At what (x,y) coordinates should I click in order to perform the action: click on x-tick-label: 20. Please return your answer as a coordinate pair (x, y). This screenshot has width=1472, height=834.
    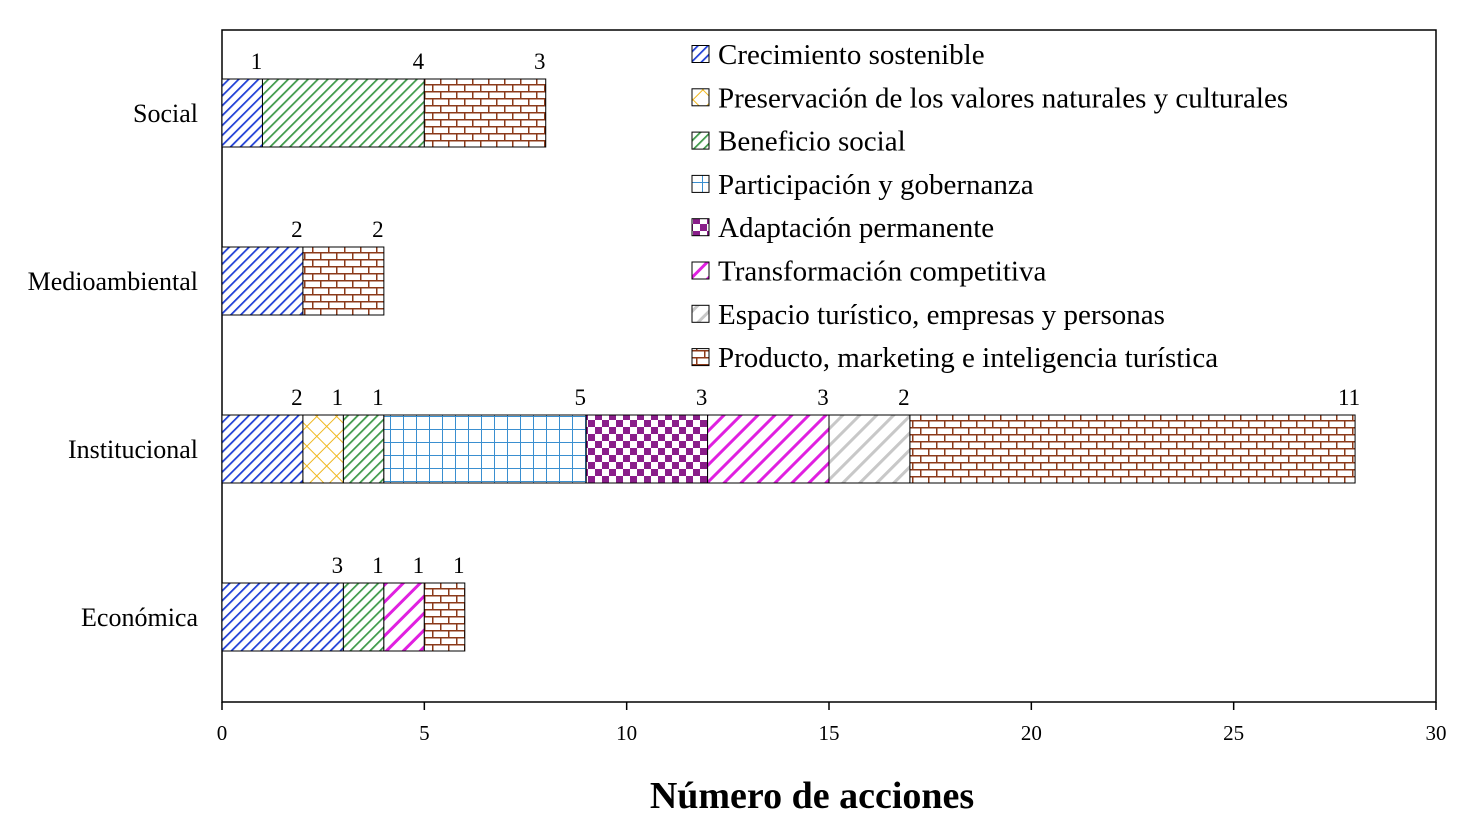
    Looking at the image, I should click on (1031, 733).